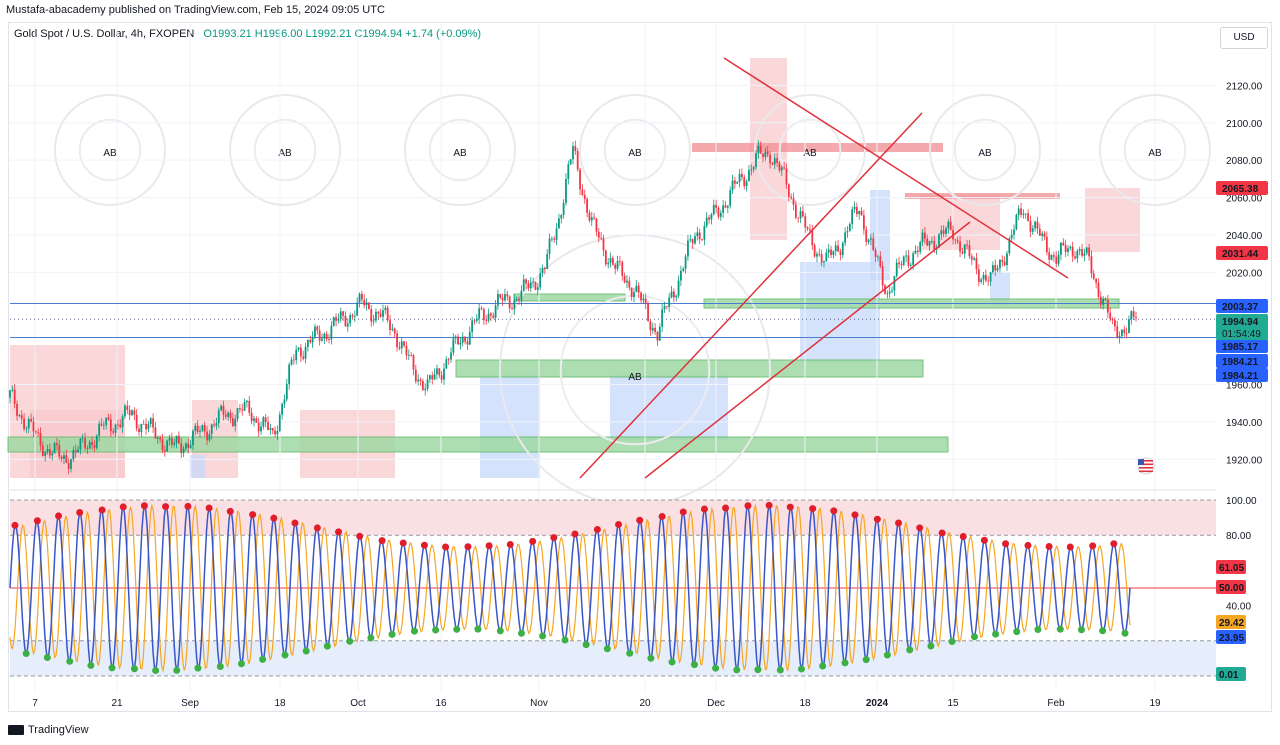  I want to click on stoch-value-tag, so click(1231, 622).